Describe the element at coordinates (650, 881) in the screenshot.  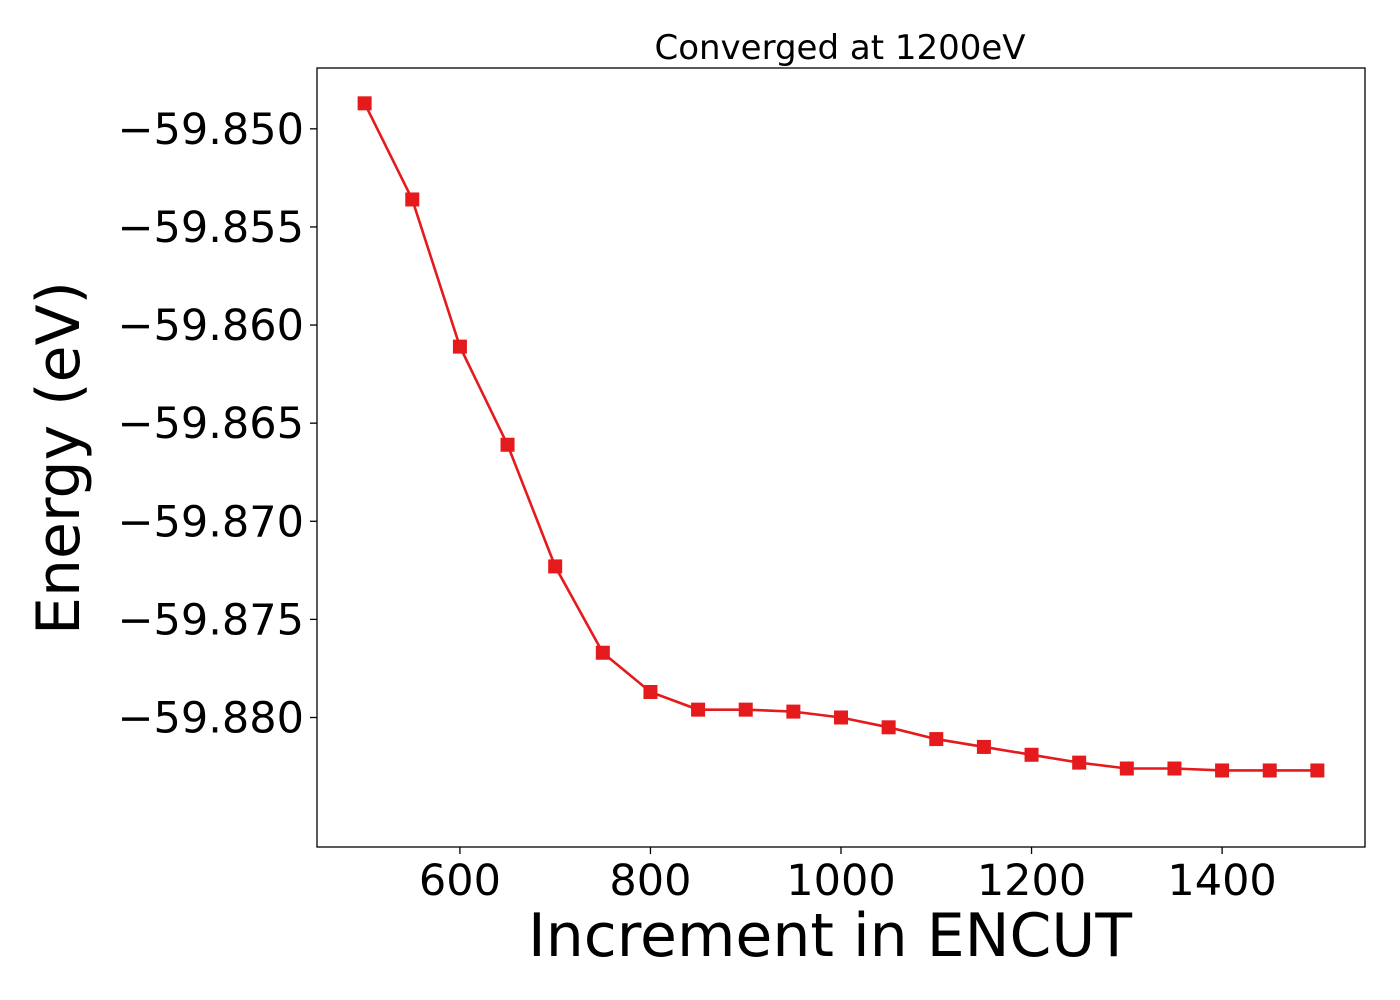
I see `x-tick-label: 800` at that location.